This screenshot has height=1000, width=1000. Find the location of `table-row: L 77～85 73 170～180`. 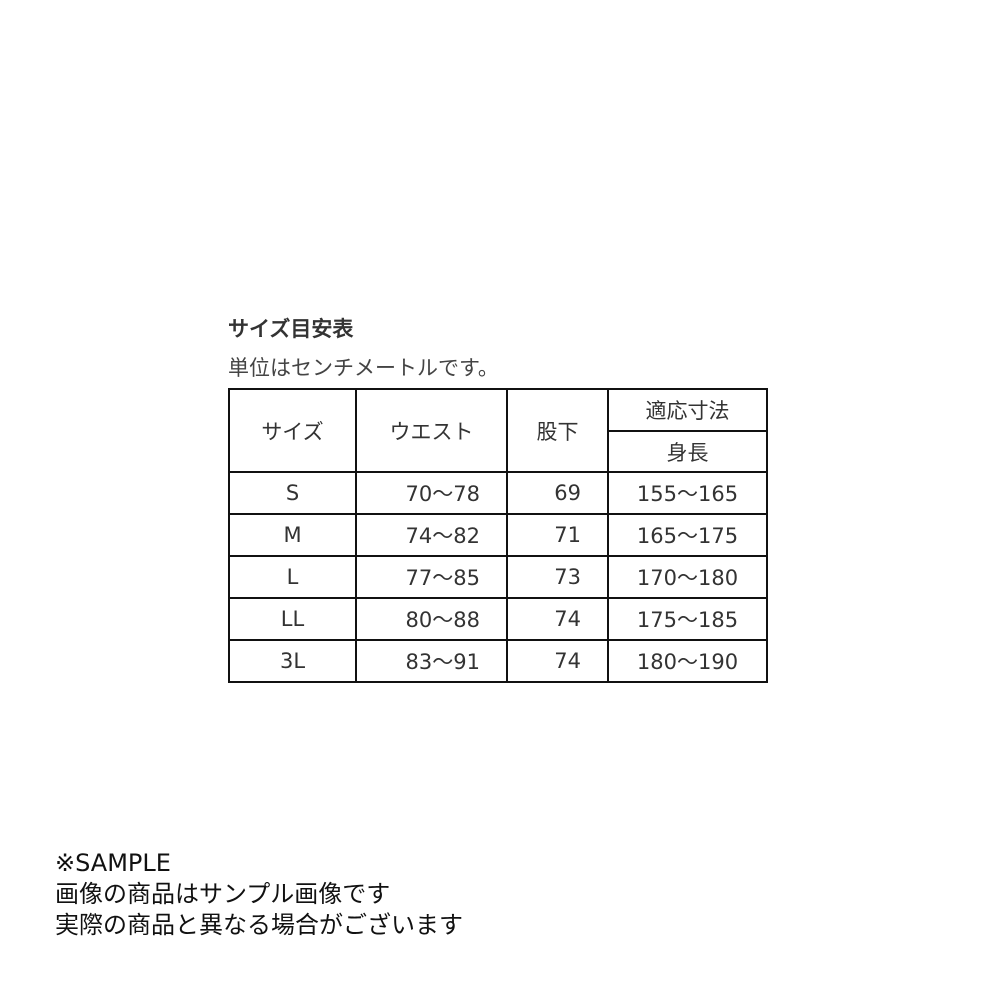

table-row: L 77～85 73 170～180 is located at coordinates (498, 577).